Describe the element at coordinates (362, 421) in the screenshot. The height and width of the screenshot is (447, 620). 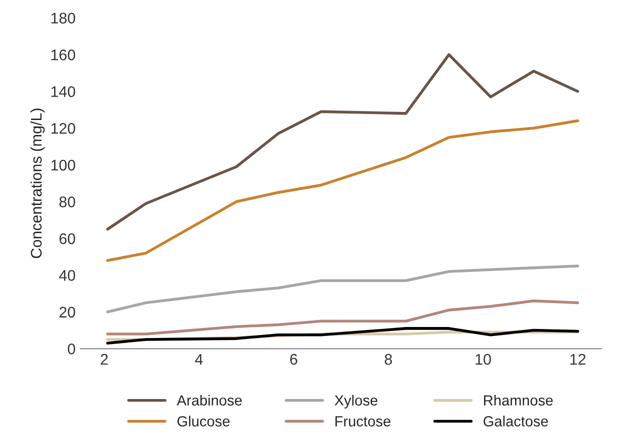
I see `legend-label: Fructose` at that location.